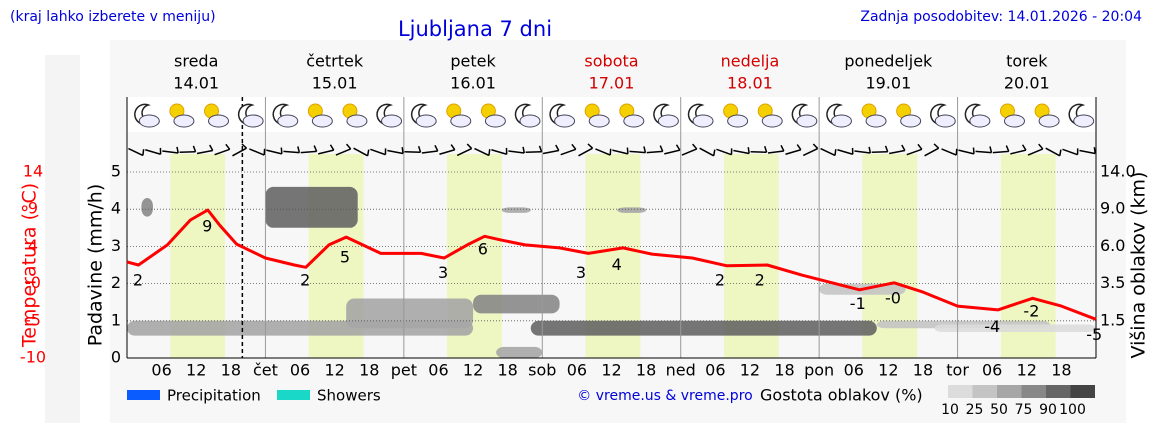 The height and width of the screenshot is (443, 1152). What do you see at coordinates (196, 83) in the screenshot?
I see `day-date: 14.01` at bounding box center [196, 83].